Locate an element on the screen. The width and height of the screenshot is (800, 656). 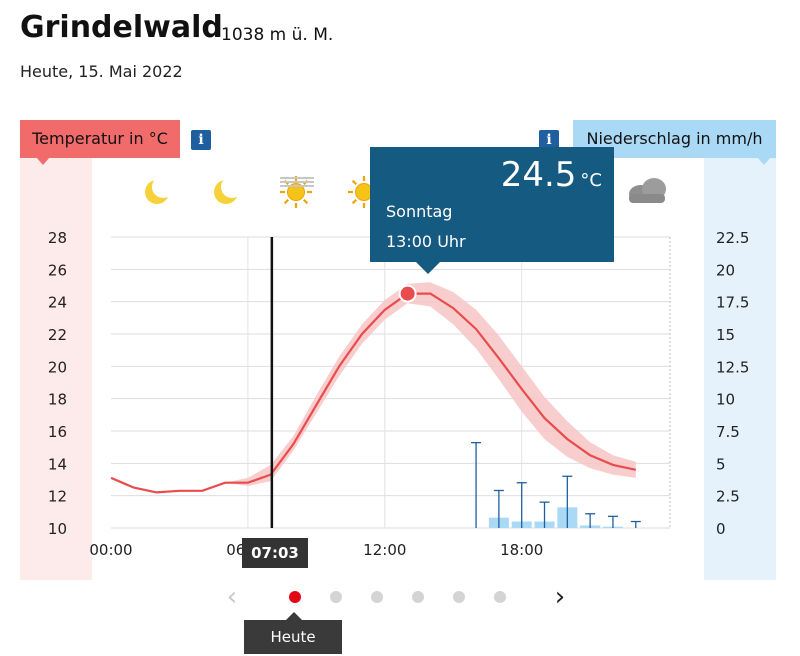
sun-haze-icon is located at coordinates (297, 192).